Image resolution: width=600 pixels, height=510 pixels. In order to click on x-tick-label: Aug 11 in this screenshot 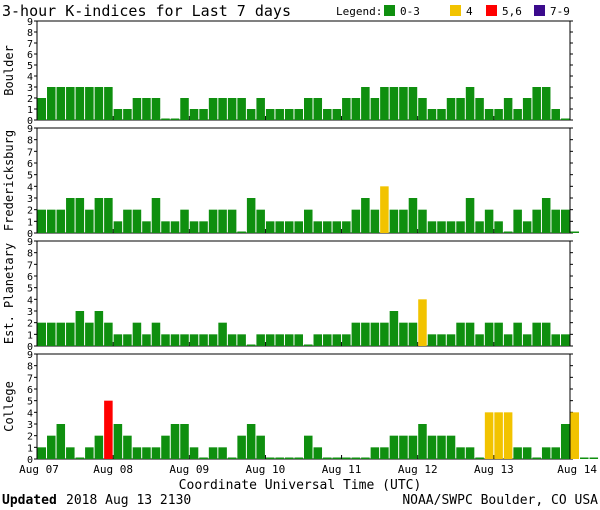, I will do `click(342, 469)`.